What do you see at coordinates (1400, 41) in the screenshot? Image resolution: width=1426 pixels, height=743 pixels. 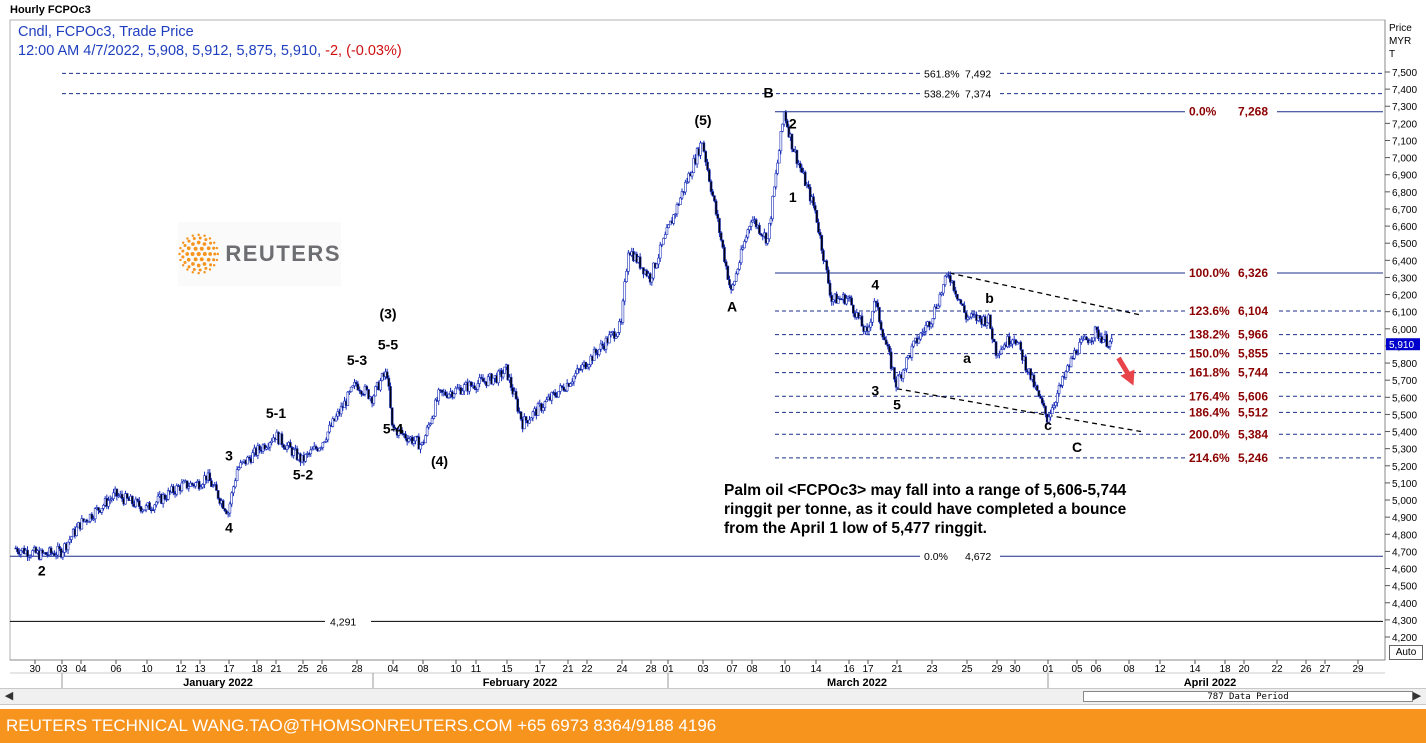 I see `price-axis-header-line: MYR` at bounding box center [1400, 41].